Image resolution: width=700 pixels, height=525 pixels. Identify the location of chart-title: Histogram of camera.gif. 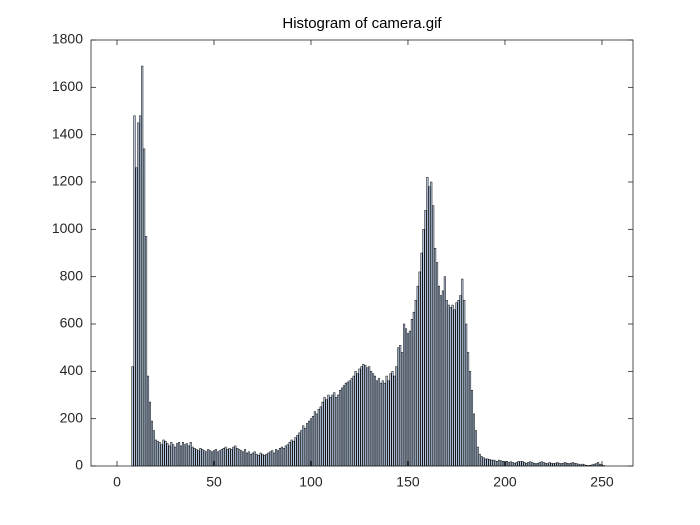
(362, 23).